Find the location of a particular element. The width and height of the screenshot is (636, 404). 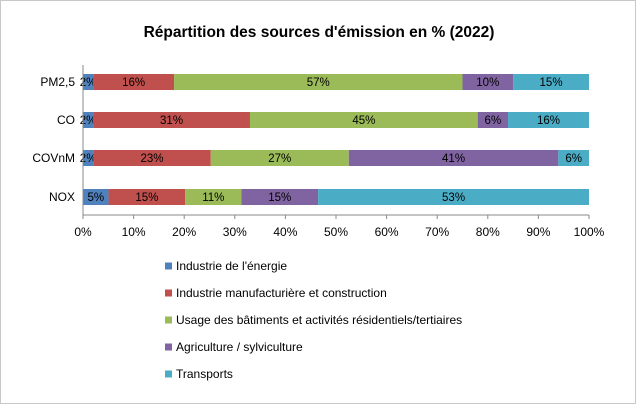

legend-item: Agriculture / sylviculture is located at coordinates (239, 347).